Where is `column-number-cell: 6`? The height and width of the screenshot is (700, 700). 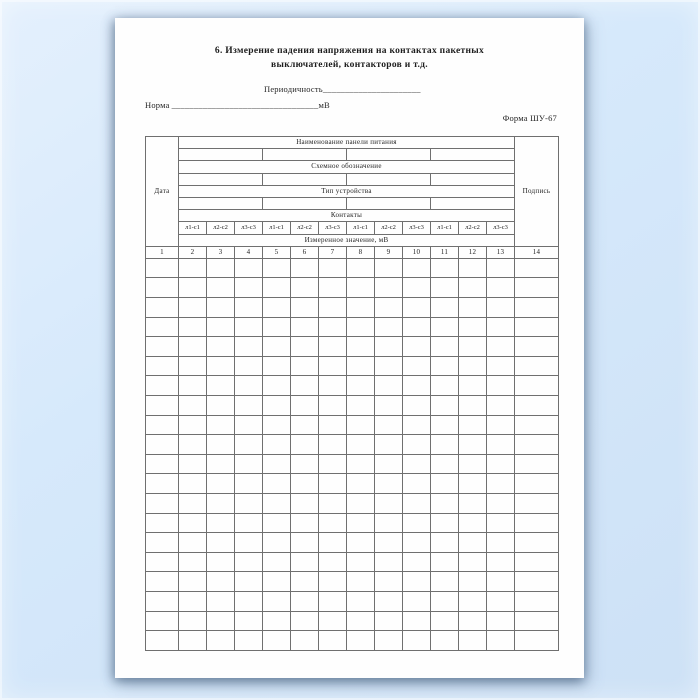 column-number-cell: 6 is located at coordinates (304, 252).